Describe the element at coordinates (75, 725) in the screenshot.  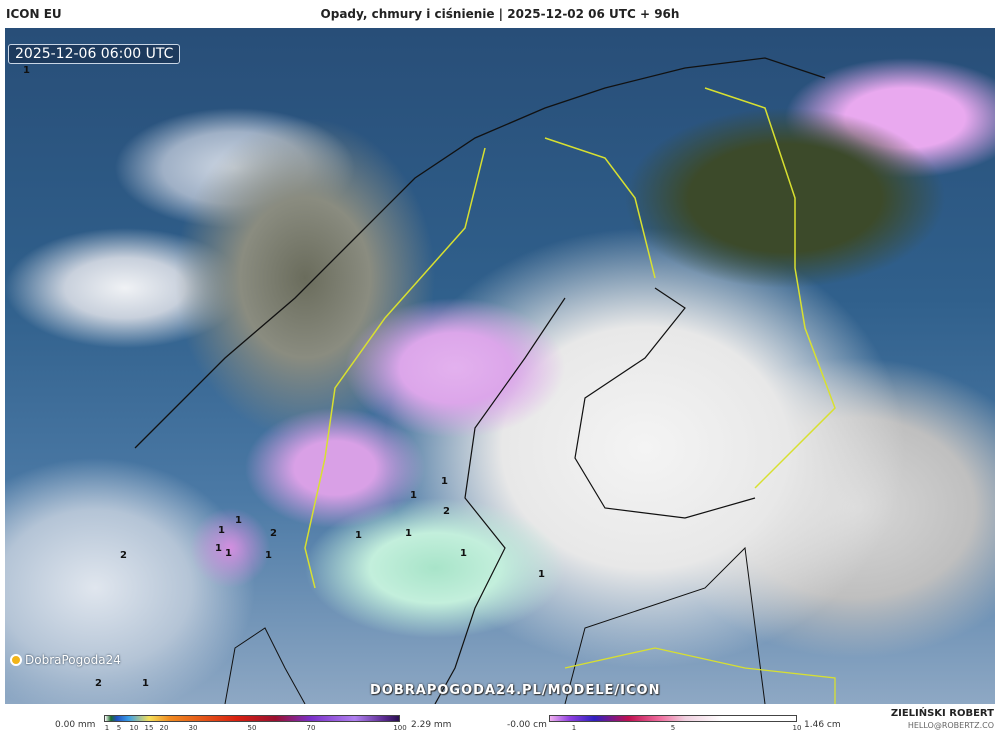
I see `precip-min-label: 0.00 mm` at that location.